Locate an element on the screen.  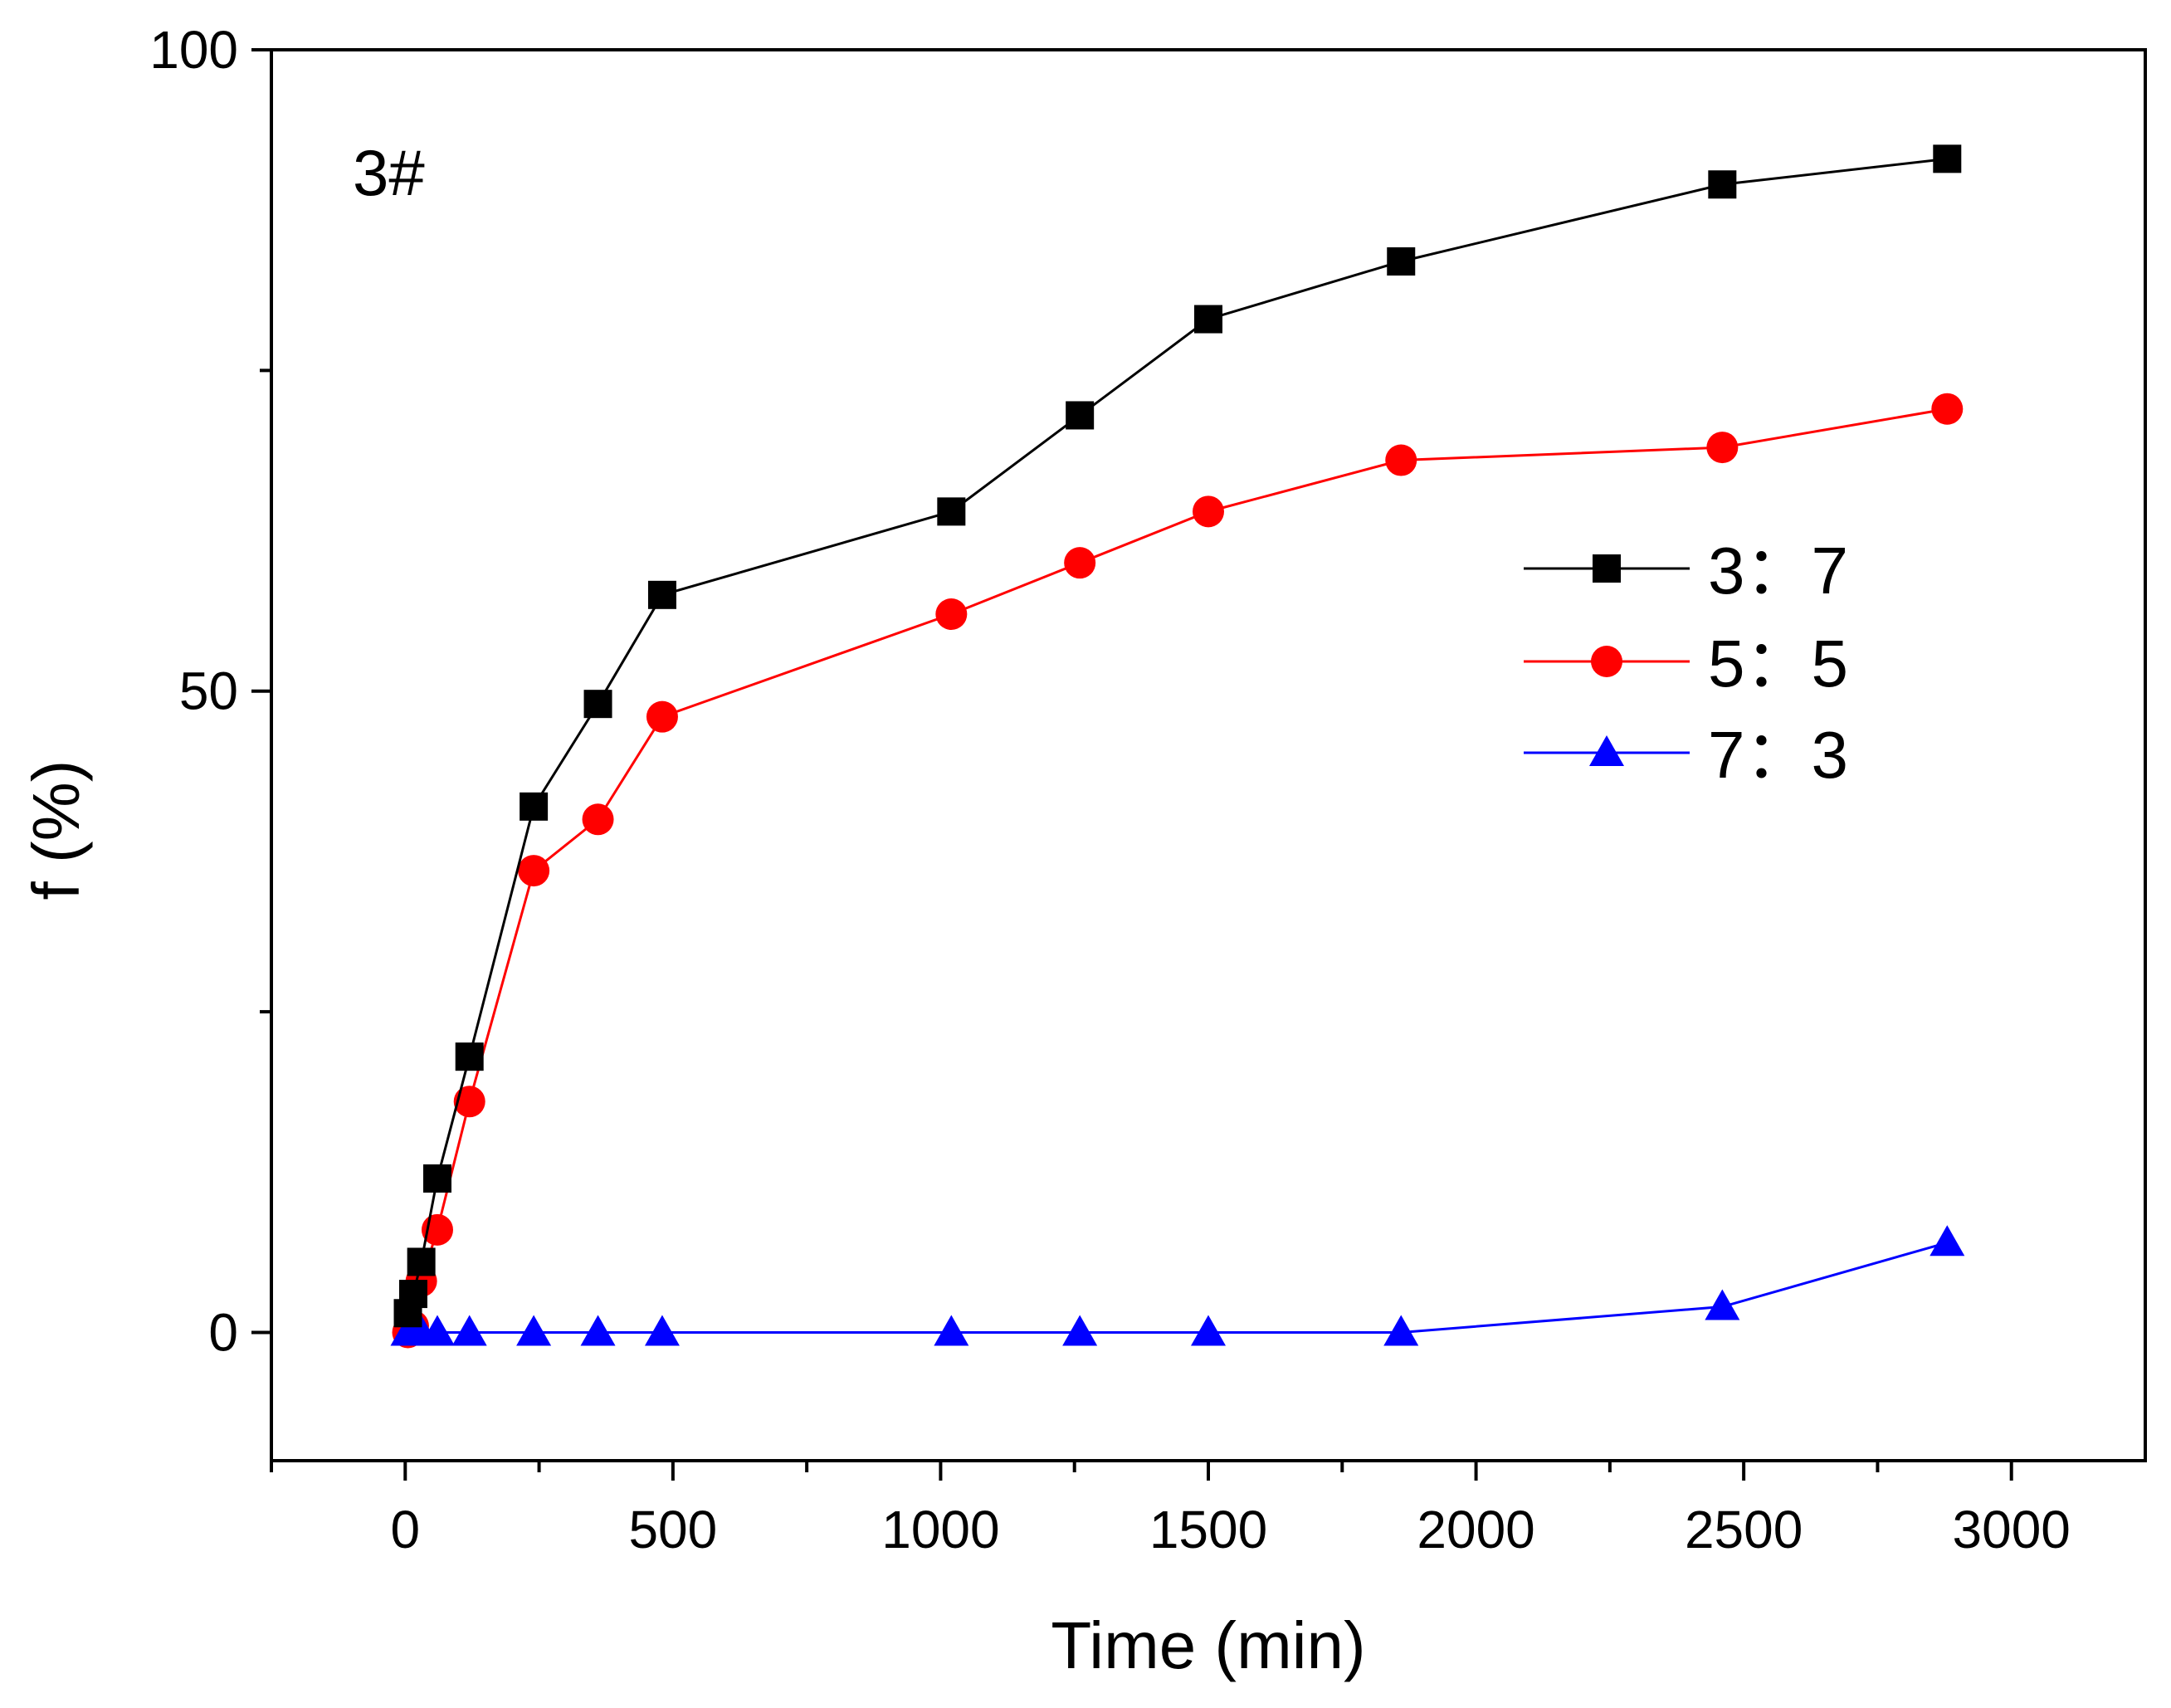
legend: 3：7 5：5 7：3 is located at coordinates (1686, 663).